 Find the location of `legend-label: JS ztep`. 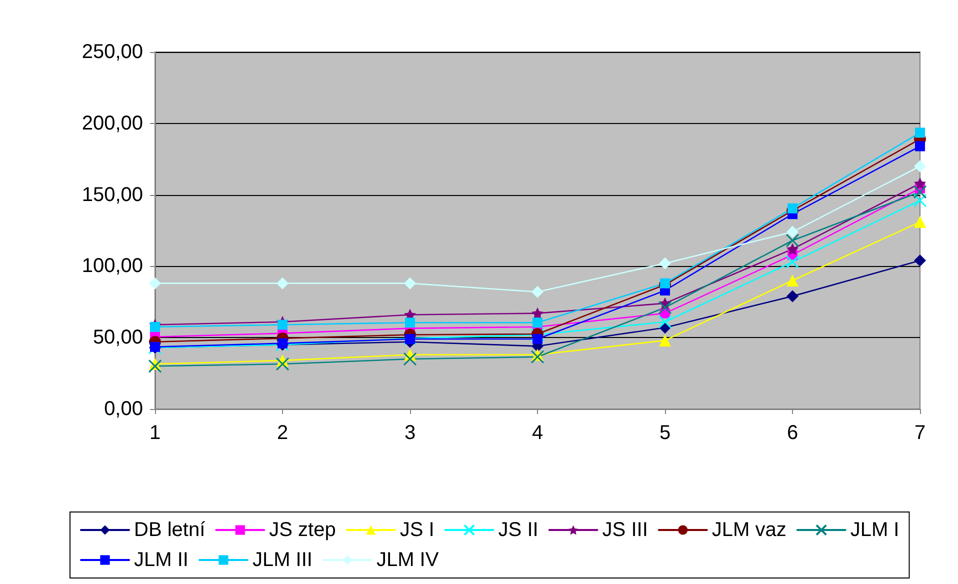

legend-label: JS ztep is located at coordinates (302, 530).